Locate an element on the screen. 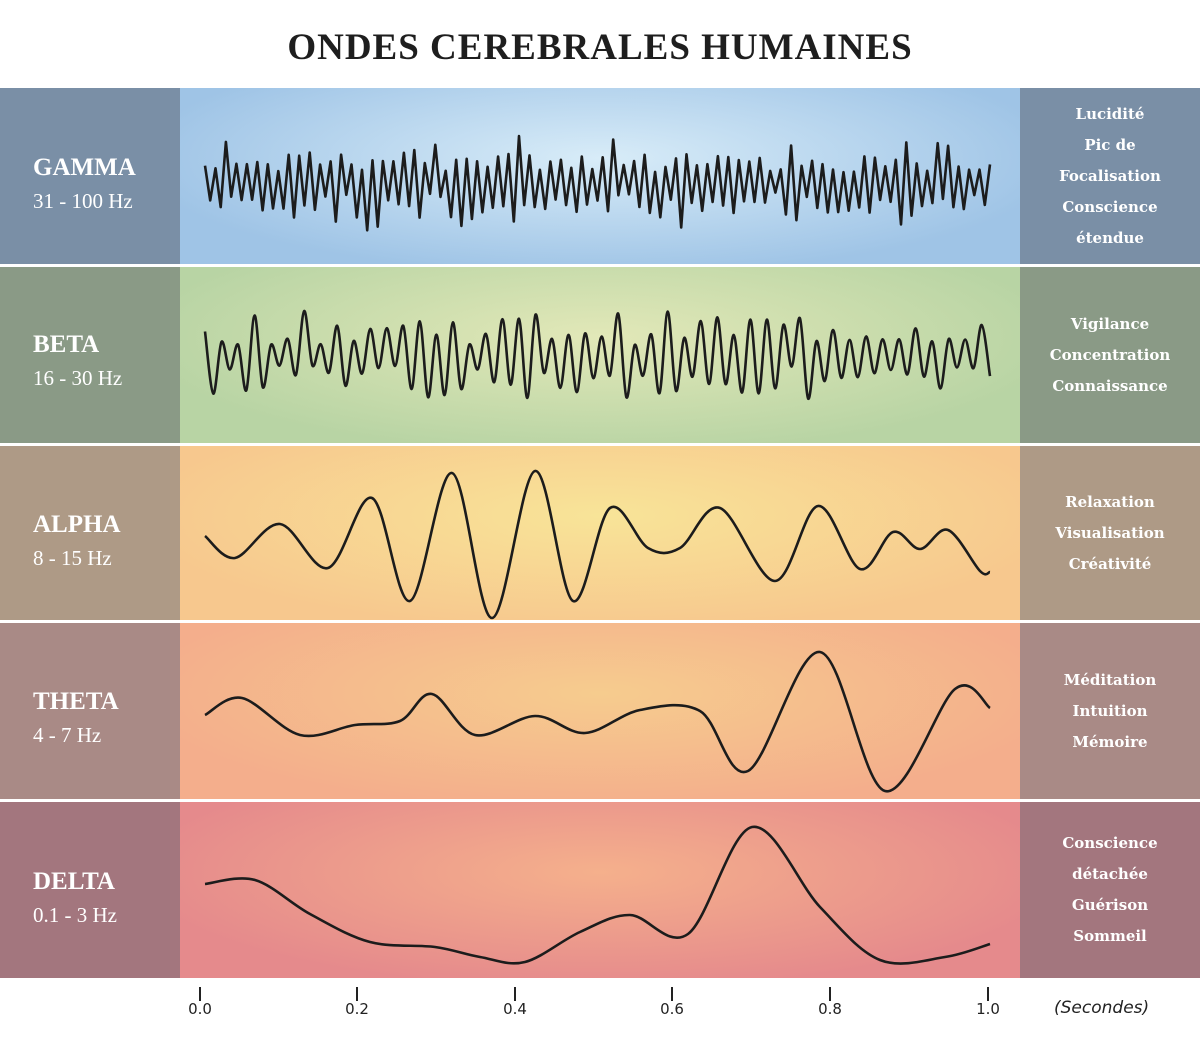 The width and height of the screenshot is (1200, 1040). band-frequency: 0.1 - 3 Hz is located at coordinates (75, 915).